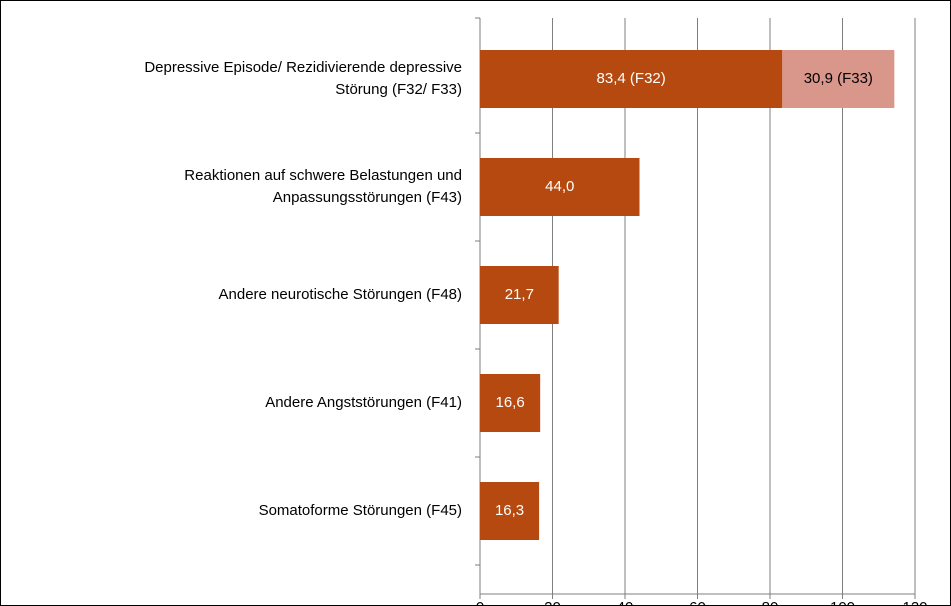 This screenshot has width=951, height=606. I want to click on x-tick-label: 80, so click(770, 602).